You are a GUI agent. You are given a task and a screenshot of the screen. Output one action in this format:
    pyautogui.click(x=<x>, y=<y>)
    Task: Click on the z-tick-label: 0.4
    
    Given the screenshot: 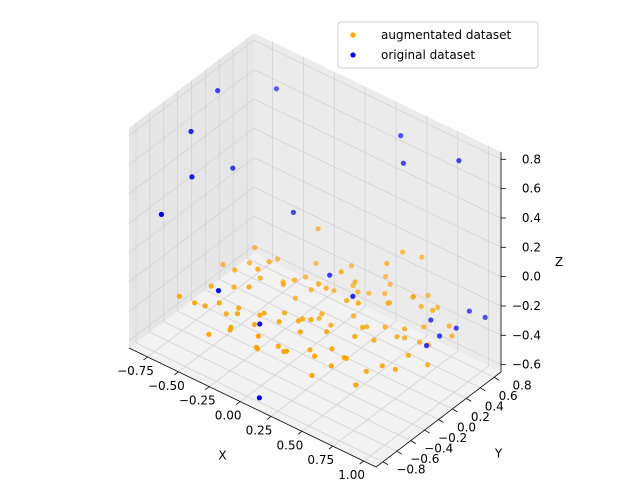 What is the action you would take?
    pyautogui.click(x=531, y=218)
    